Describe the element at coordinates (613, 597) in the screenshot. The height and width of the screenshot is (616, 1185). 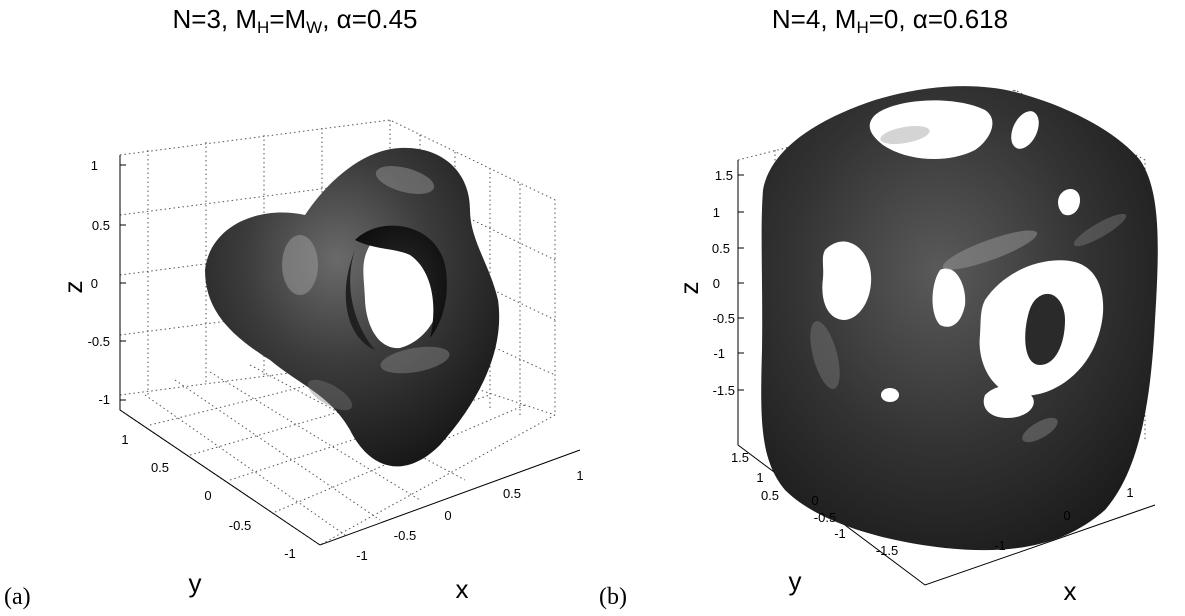
I see `panel-b-caption: (b)` at that location.